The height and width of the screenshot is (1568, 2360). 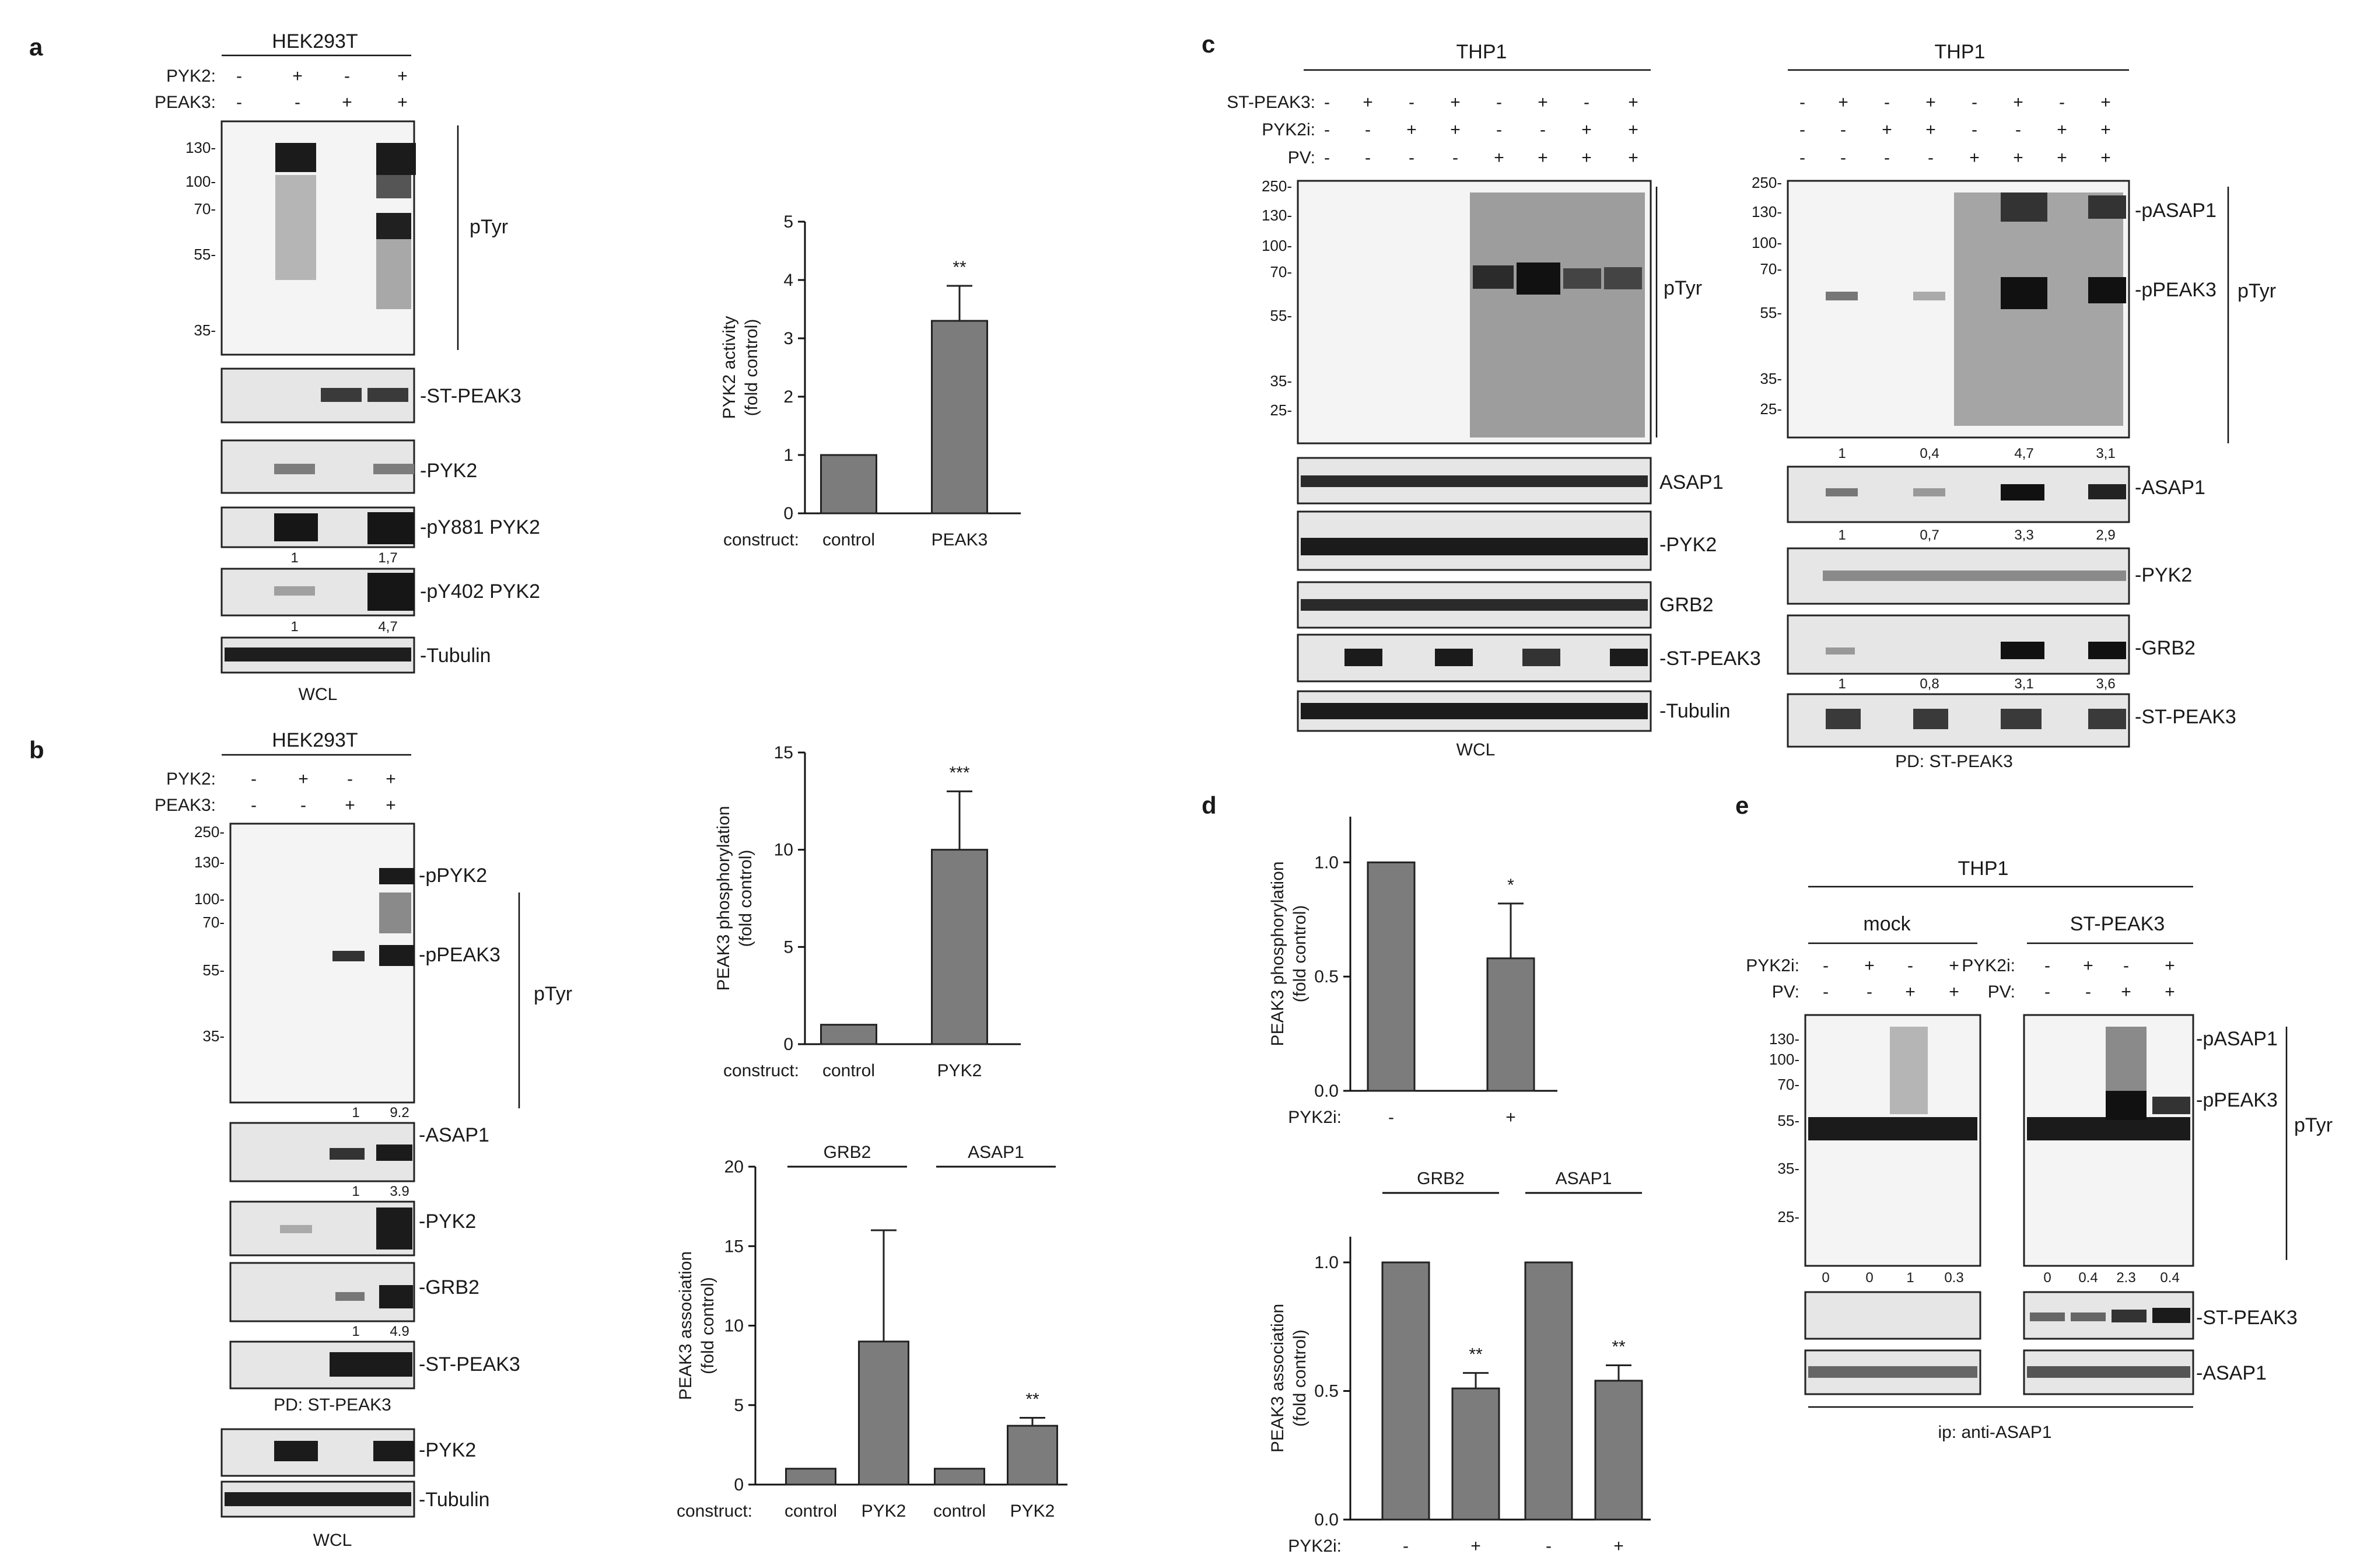 What do you see at coordinates (553, 994) in the screenshot?
I see `panel-b-ptyr-label: pTyr` at bounding box center [553, 994].